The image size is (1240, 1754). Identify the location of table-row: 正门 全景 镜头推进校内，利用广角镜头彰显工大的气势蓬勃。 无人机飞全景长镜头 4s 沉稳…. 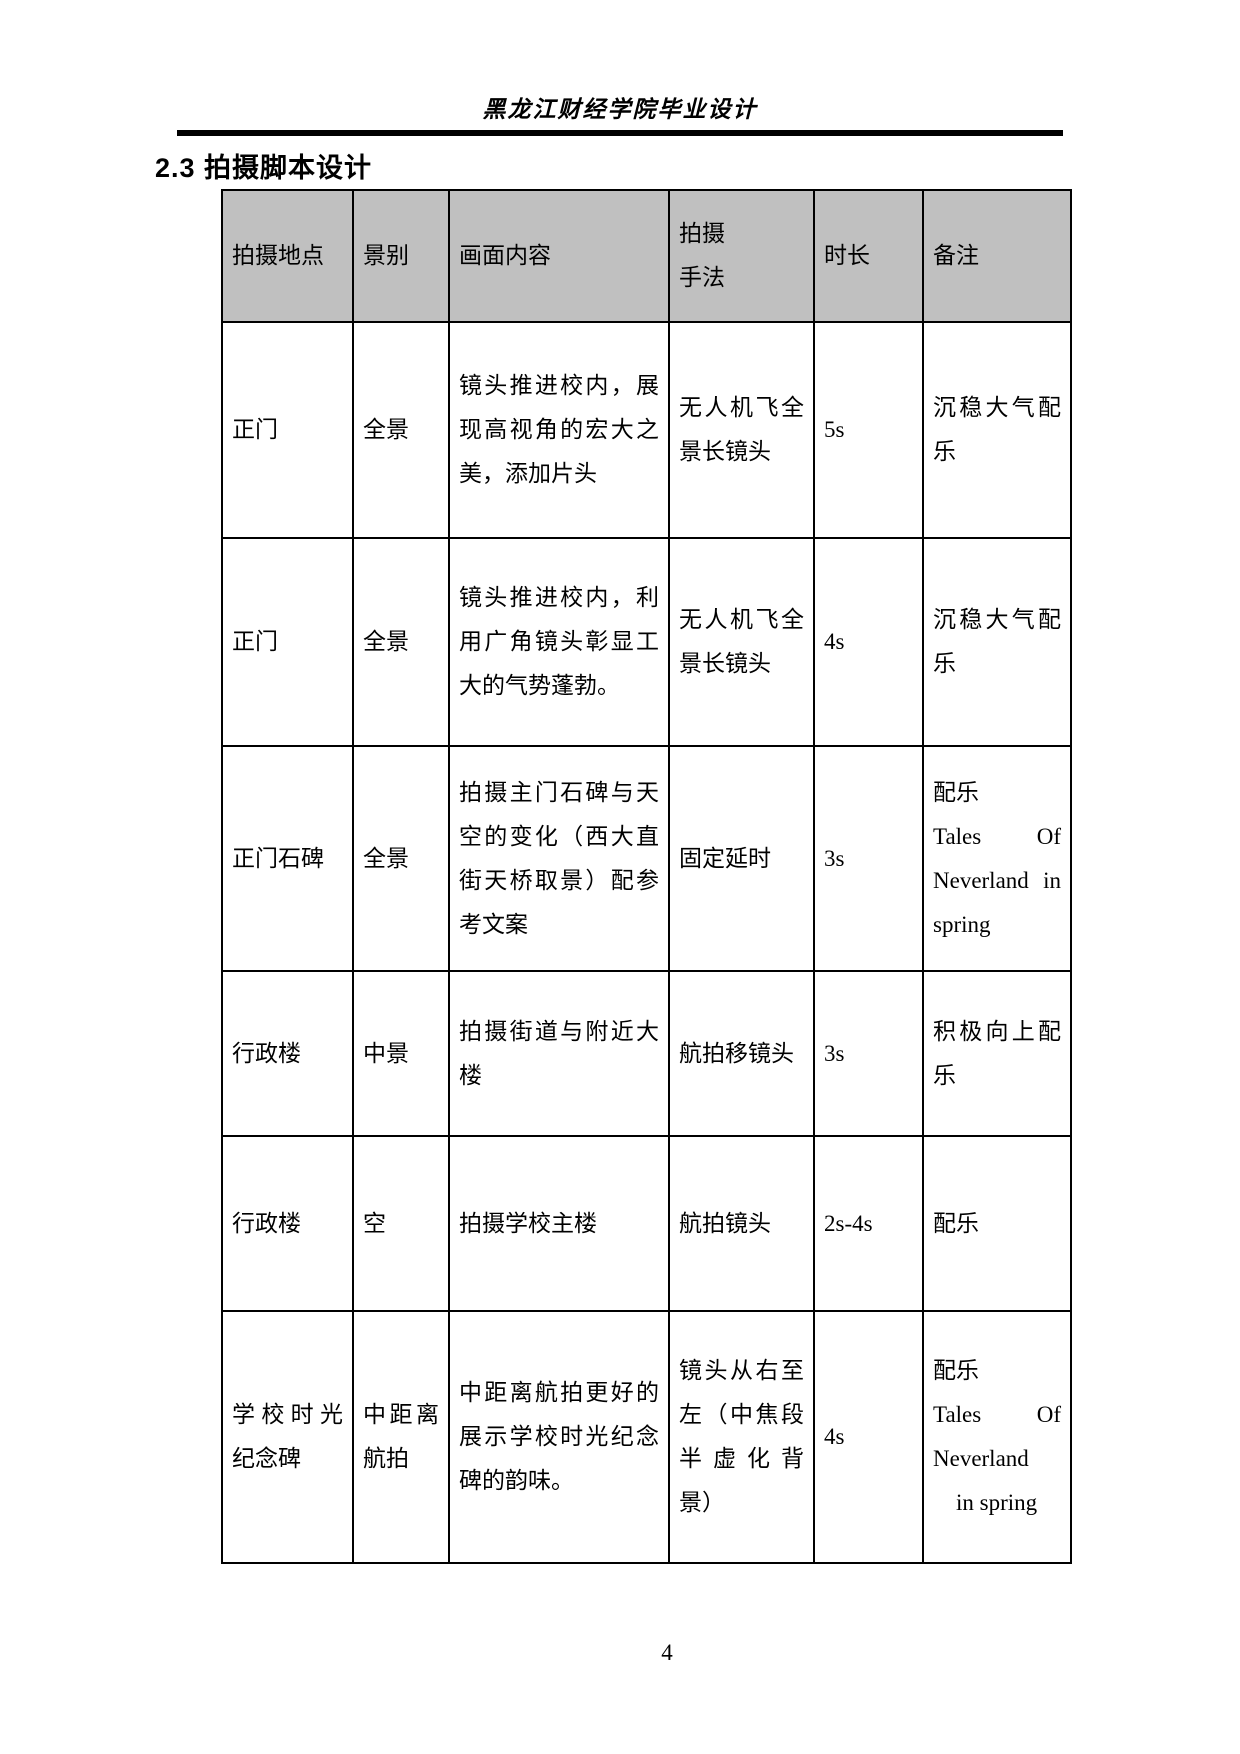
(646, 642).